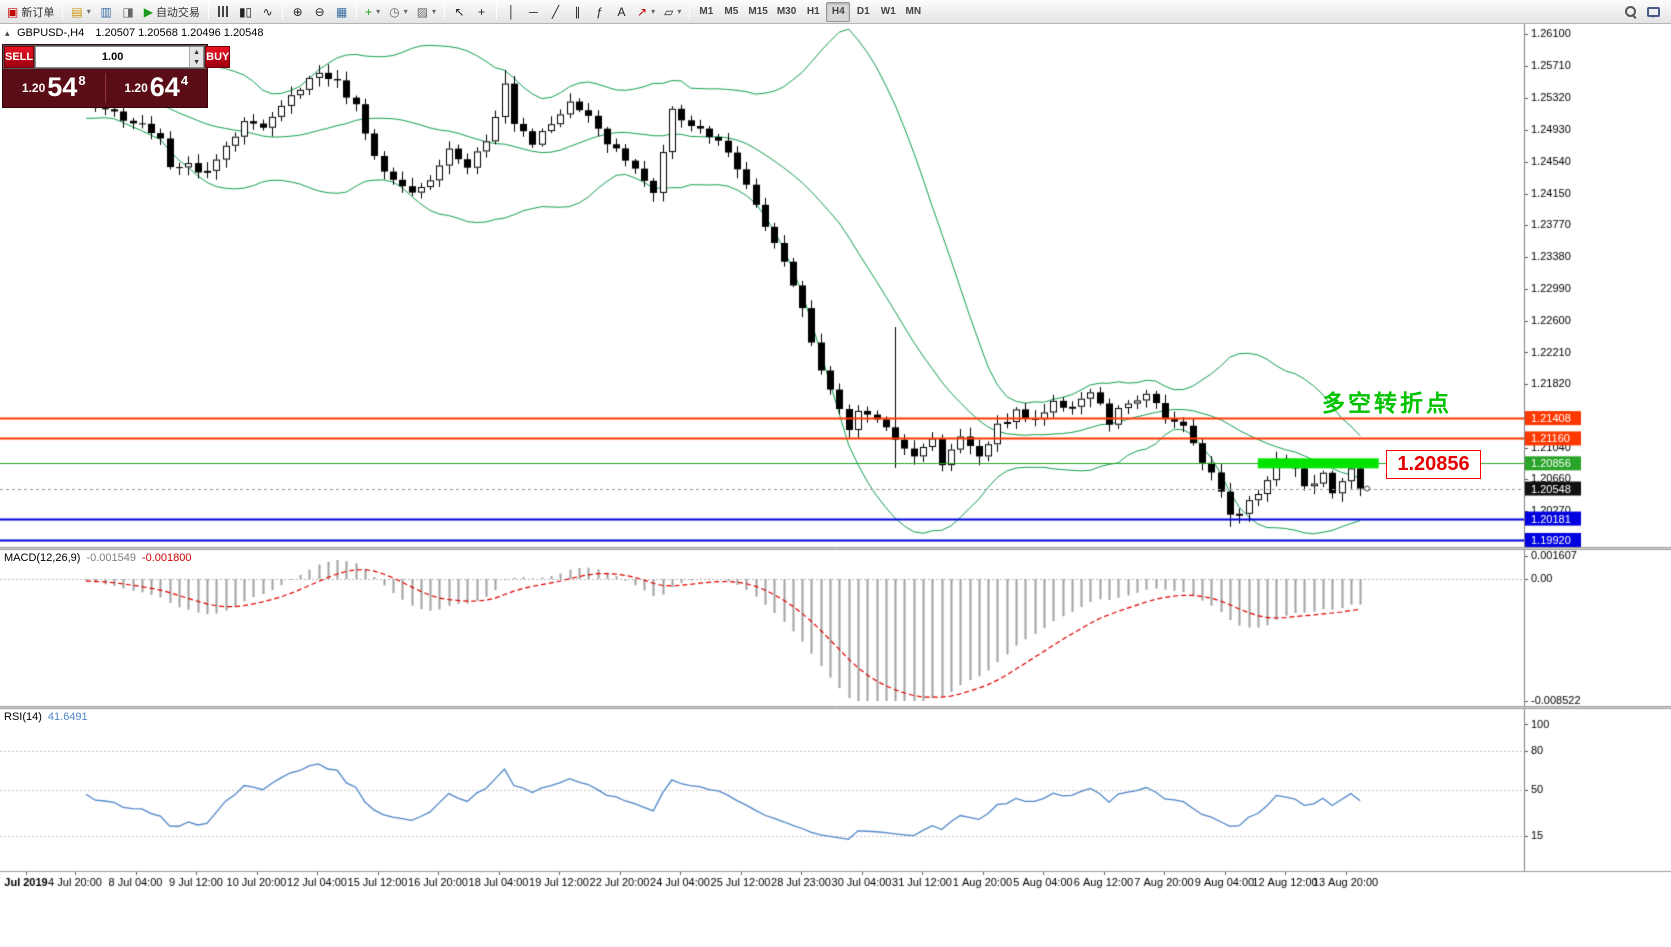  I want to click on symbol-period-label: GBPUSD-,H4, so click(51, 33).